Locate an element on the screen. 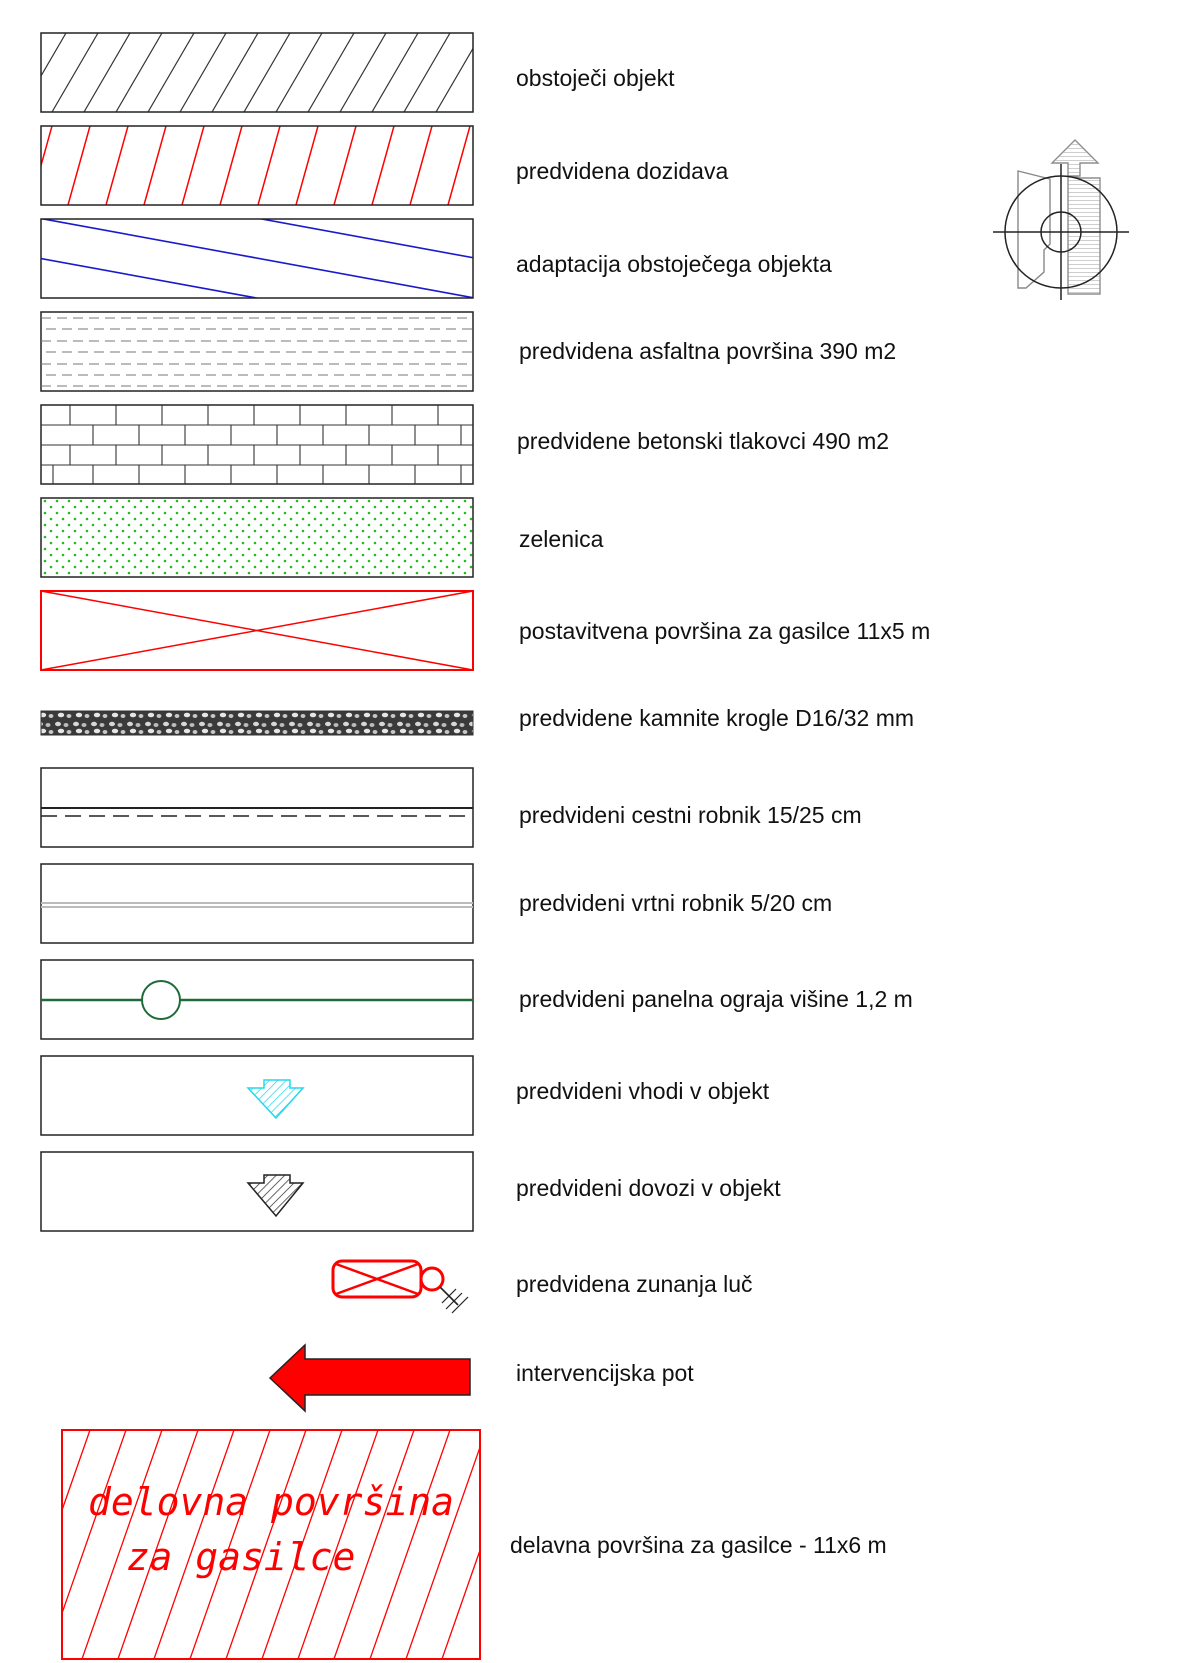  label-asphalt: predvidena asfaltna površina 390 m2 is located at coordinates (708, 351).